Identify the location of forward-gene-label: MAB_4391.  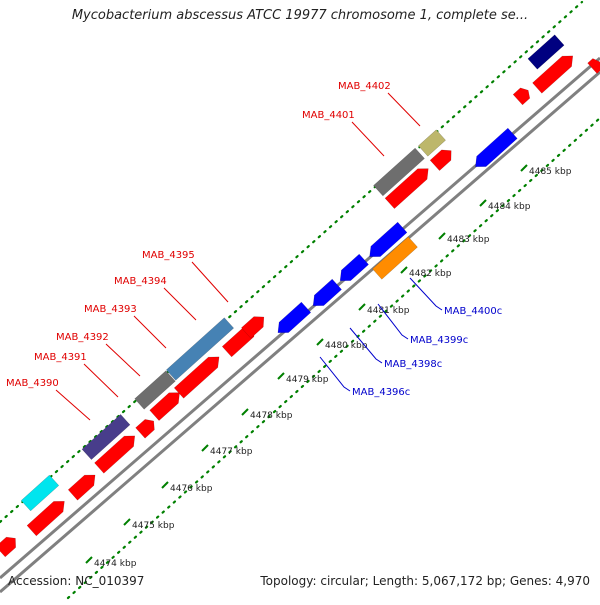
(60, 357).